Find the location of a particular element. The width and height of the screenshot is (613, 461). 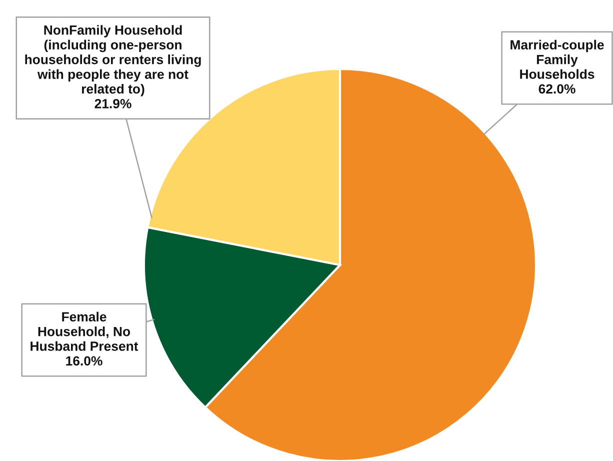

slice-label: Married-couple Family Households is located at coordinates (557, 59).